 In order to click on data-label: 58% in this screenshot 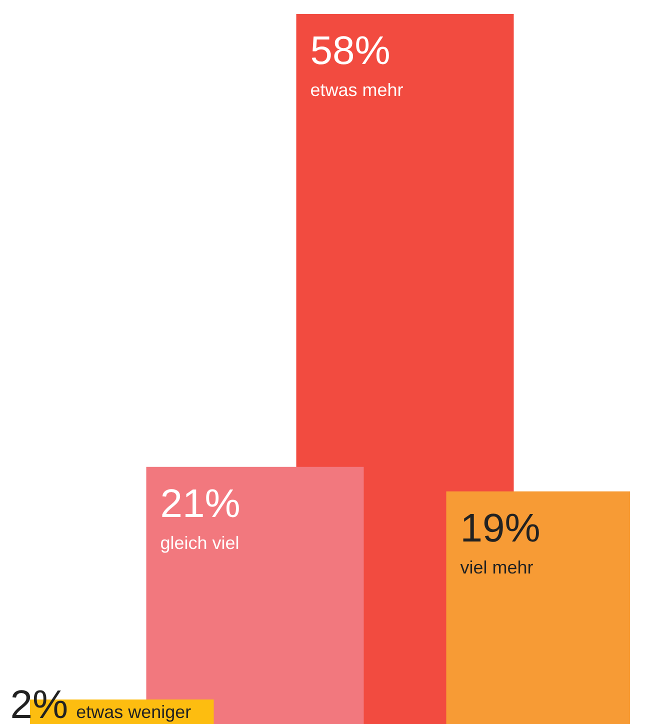, I will do `click(350, 51)`.